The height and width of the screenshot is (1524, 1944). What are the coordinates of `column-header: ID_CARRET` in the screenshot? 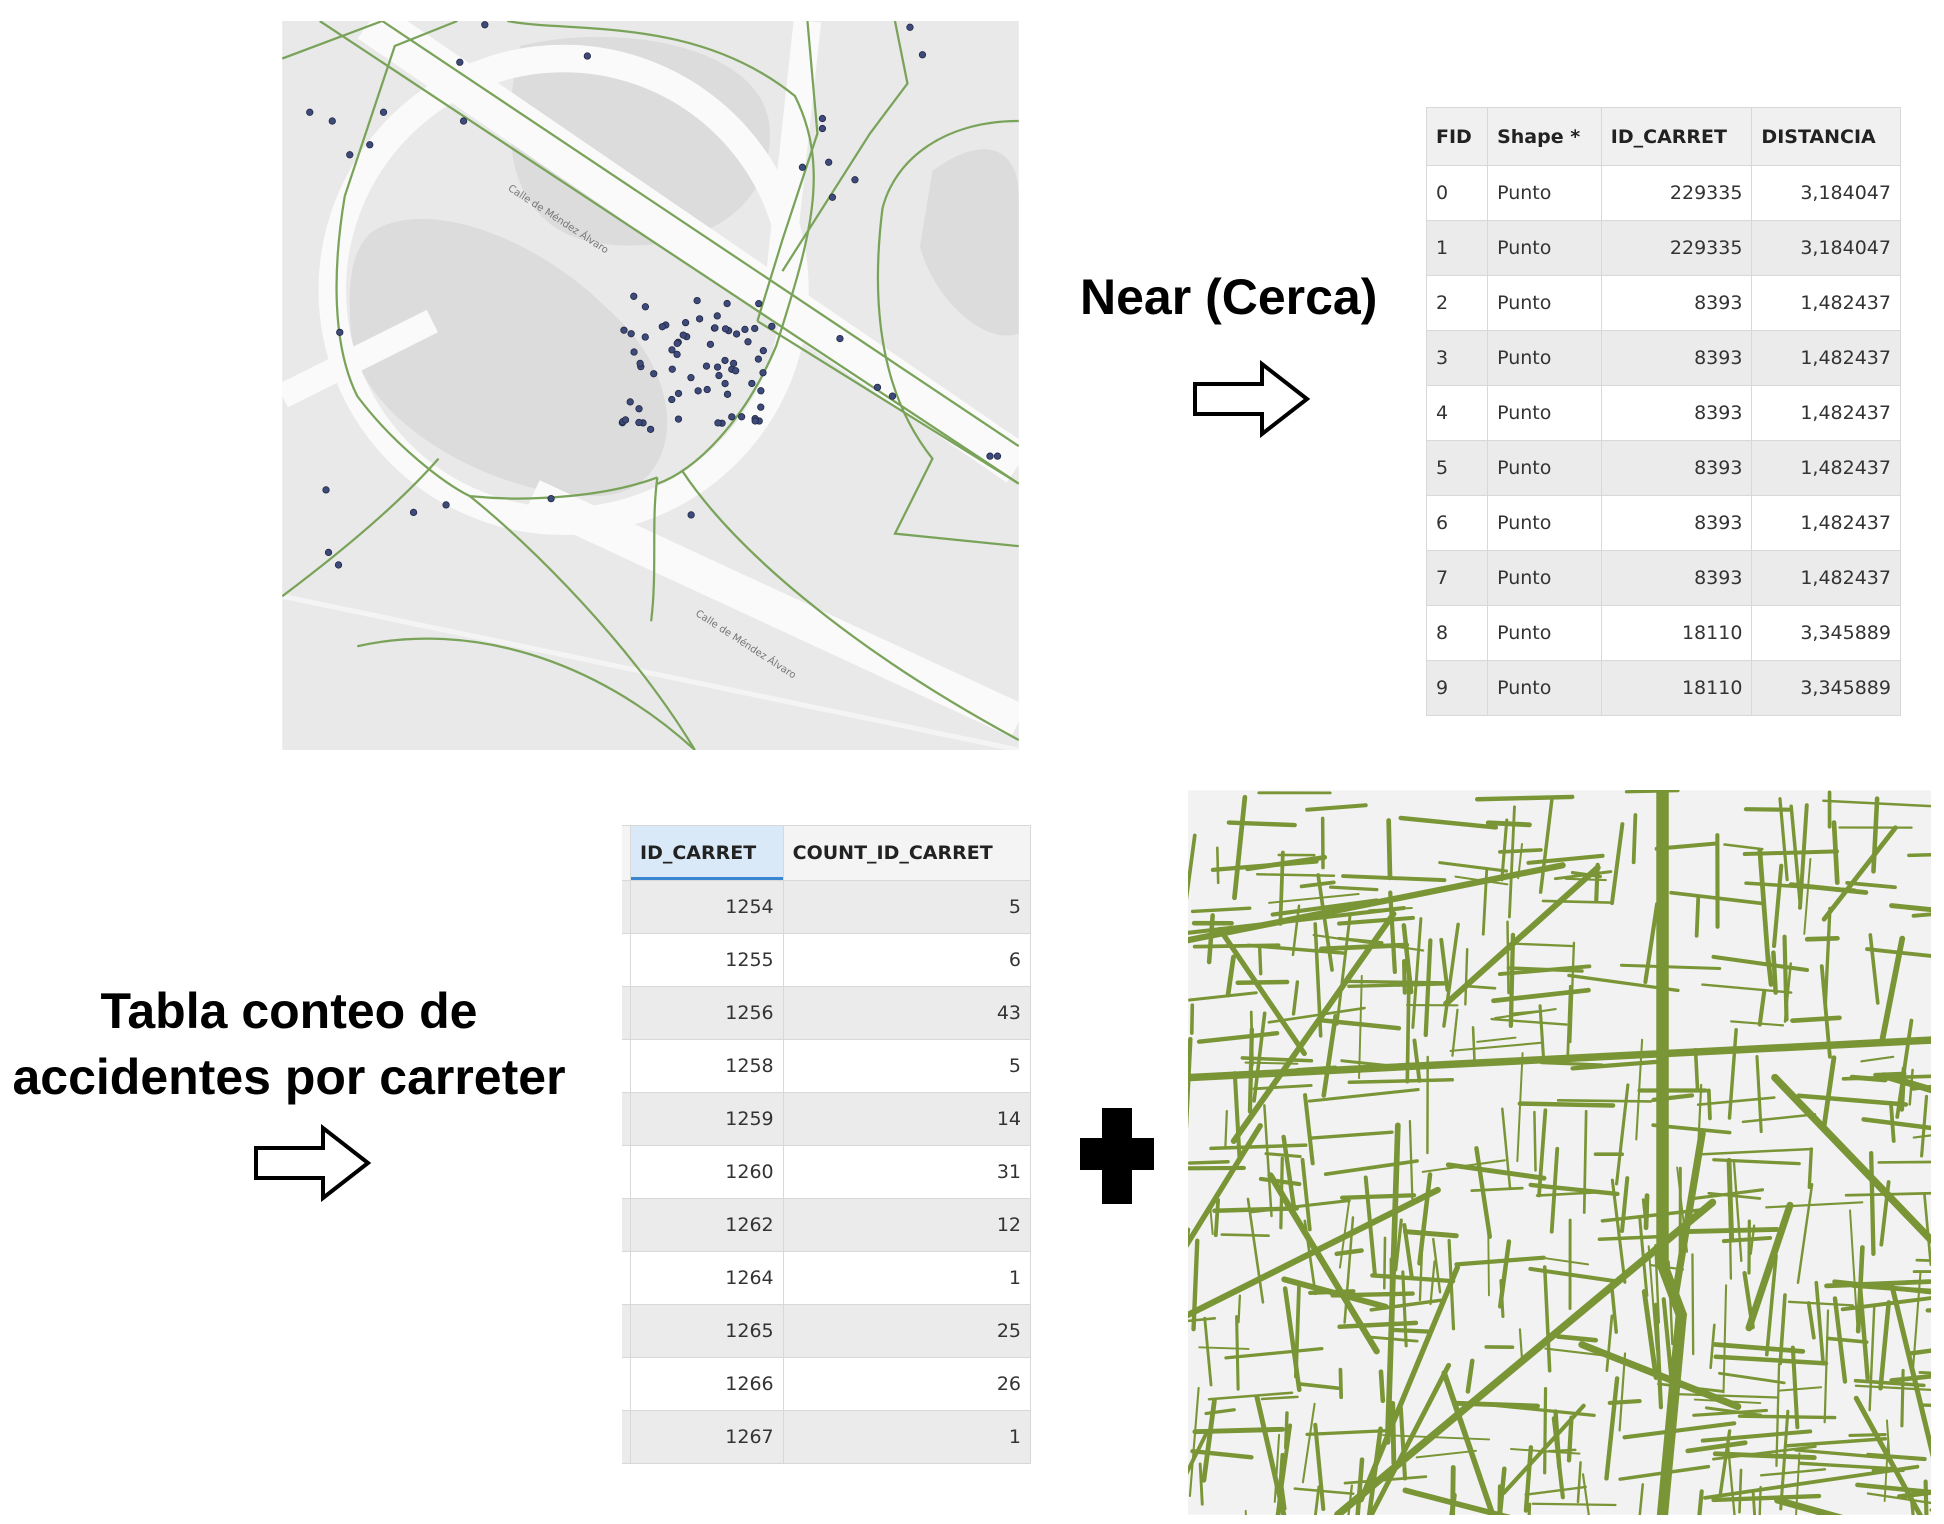 It's located at (1676, 136).